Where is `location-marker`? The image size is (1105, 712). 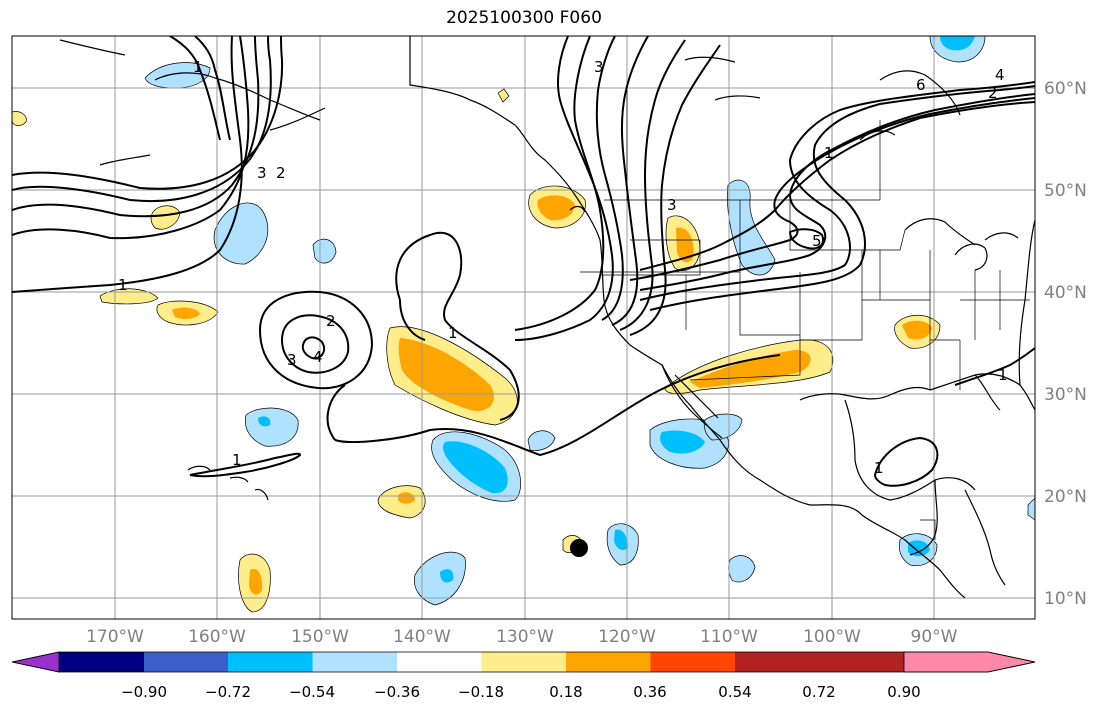 location-marker is located at coordinates (579, 548).